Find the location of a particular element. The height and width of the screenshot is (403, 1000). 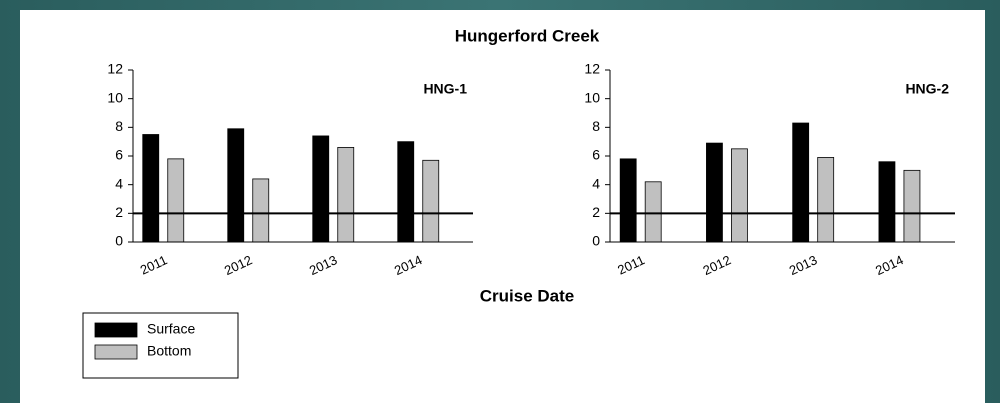

legend-box is located at coordinates (160, 345).